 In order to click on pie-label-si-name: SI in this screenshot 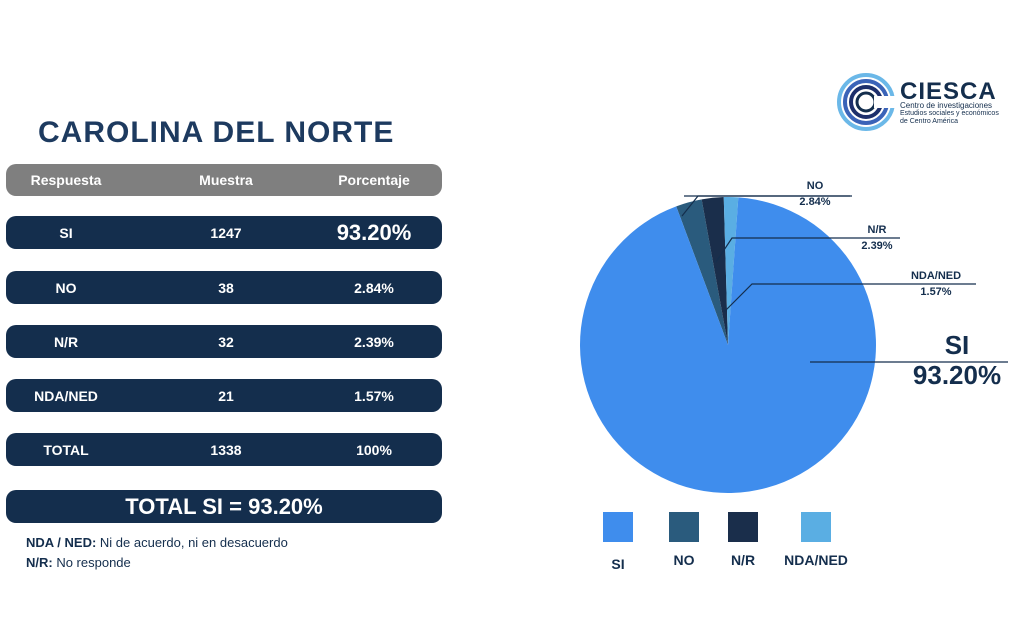, I will do `click(957, 345)`.